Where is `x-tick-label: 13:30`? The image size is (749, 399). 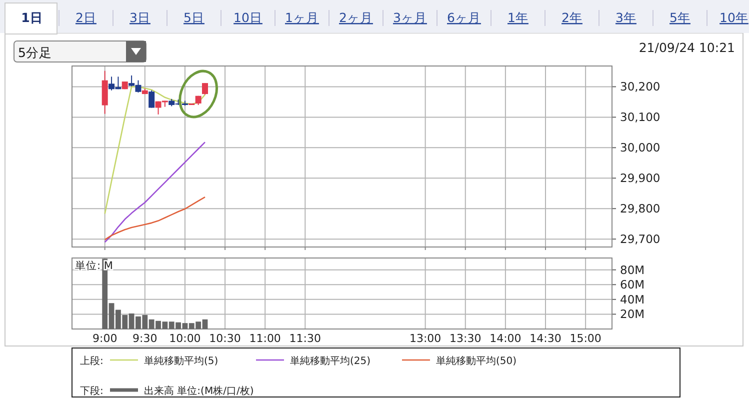 x-tick-label: 13:30 is located at coordinates (466, 338).